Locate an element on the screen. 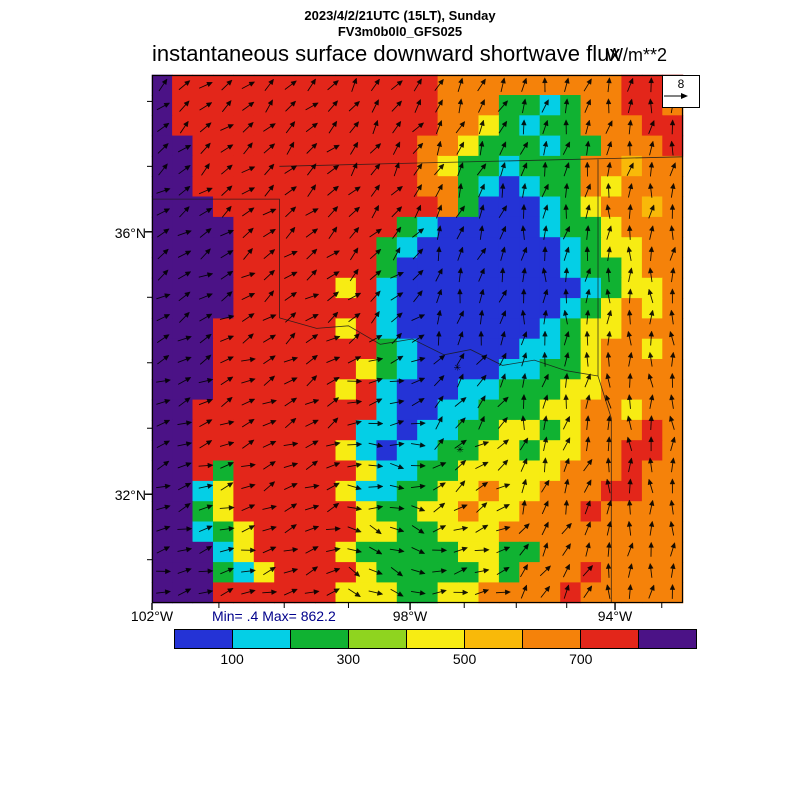  reference-arrow-icon is located at coordinates (676, 96).